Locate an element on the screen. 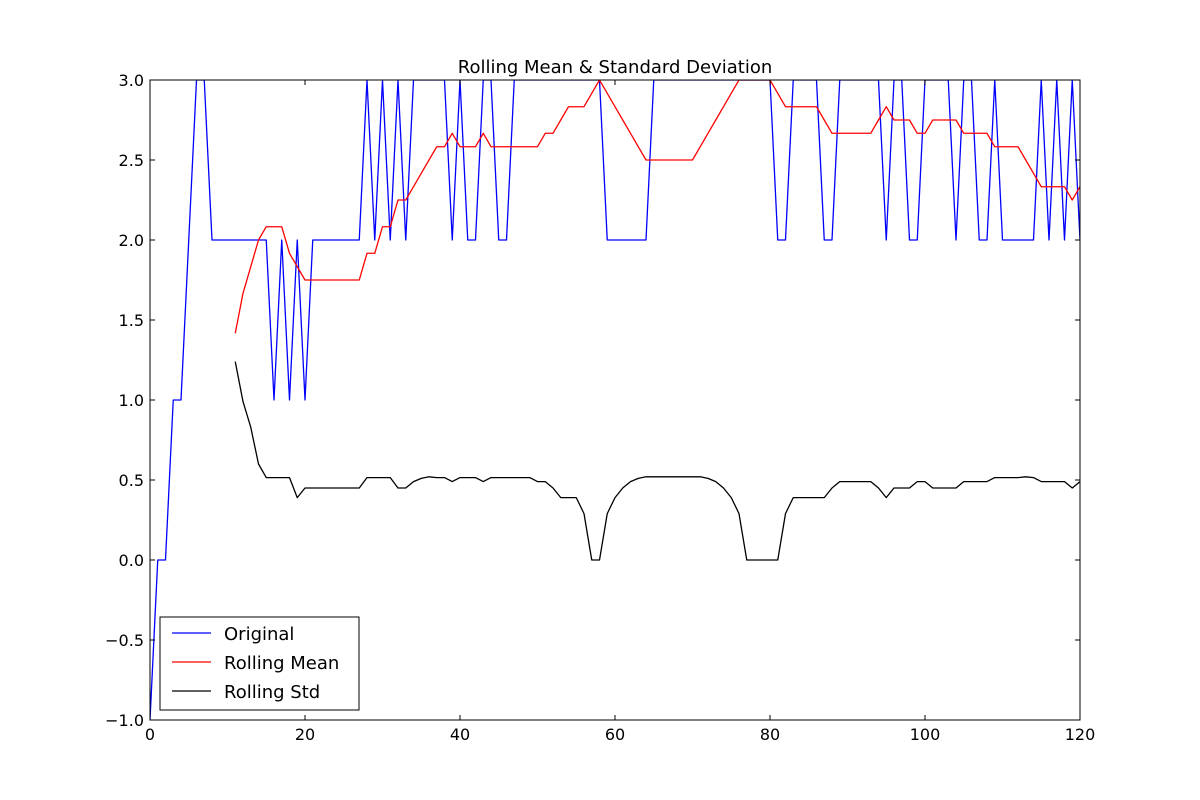 The image size is (1200, 800). legend-label: Rolling Mean is located at coordinates (281, 663).